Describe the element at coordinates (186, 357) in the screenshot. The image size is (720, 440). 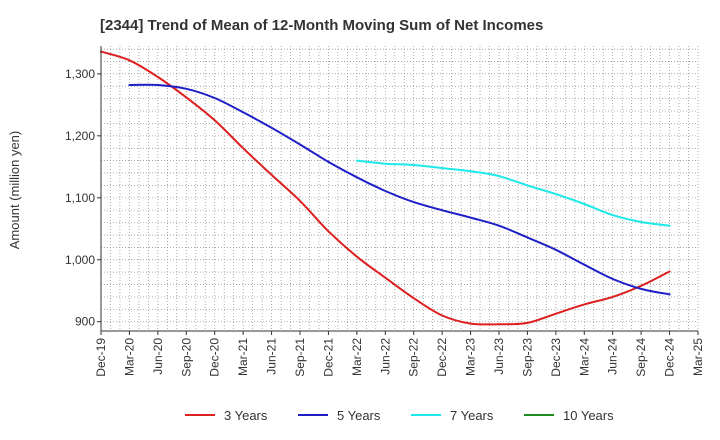
I see `x-tick-label: Sep-20` at that location.